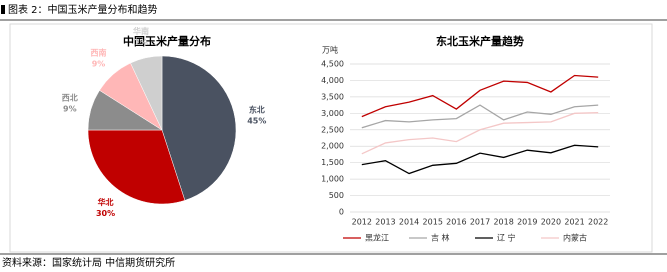 This screenshot has height=272, width=667. What do you see at coordinates (527, 222) in the screenshot?
I see `x-tick-label: 2019` at bounding box center [527, 222].